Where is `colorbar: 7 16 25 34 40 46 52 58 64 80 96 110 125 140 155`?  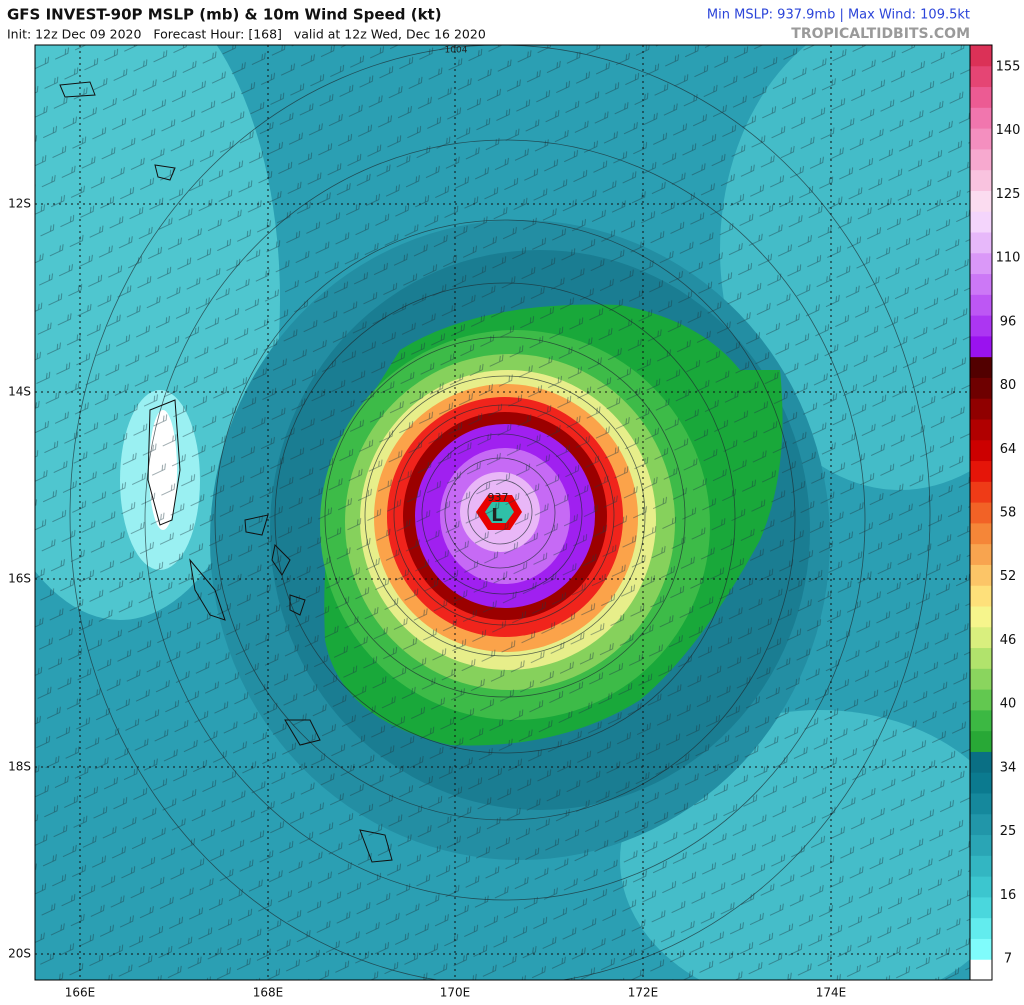 colorbar: 7 16 25 34 40 46 52 58 64 80 96 110 125 140 155 is located at coordinates (995, 512).